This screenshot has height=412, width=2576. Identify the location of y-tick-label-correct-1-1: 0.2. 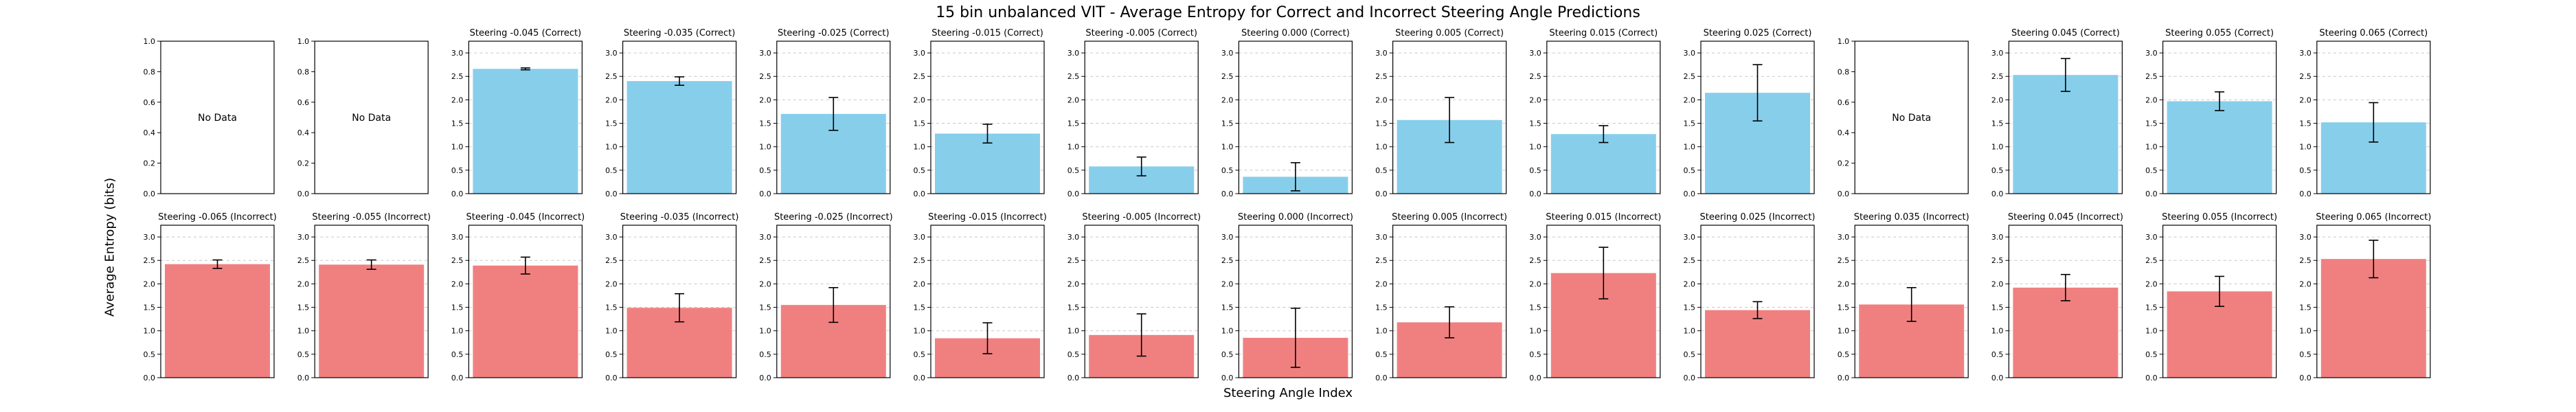
(303, 163).